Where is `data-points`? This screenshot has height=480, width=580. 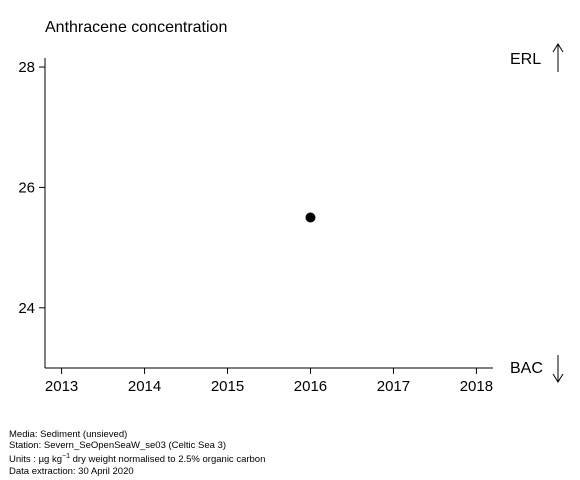 data-points is located at coordinates (310, 217).